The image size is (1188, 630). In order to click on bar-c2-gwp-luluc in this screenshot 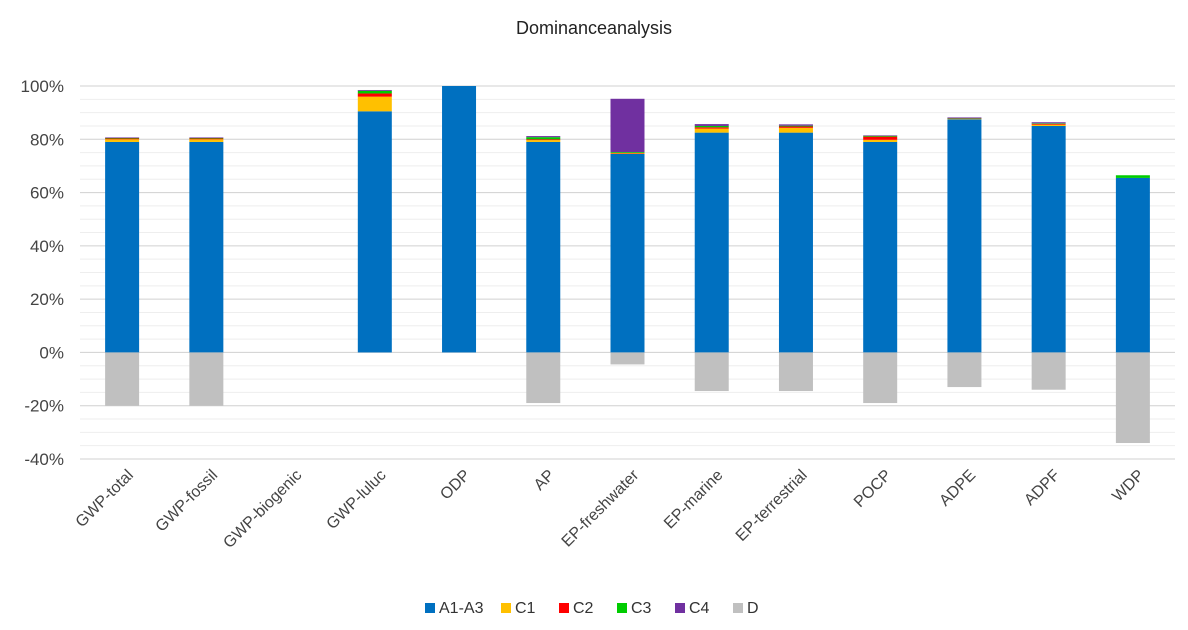, I will do `click(374, 95)`.